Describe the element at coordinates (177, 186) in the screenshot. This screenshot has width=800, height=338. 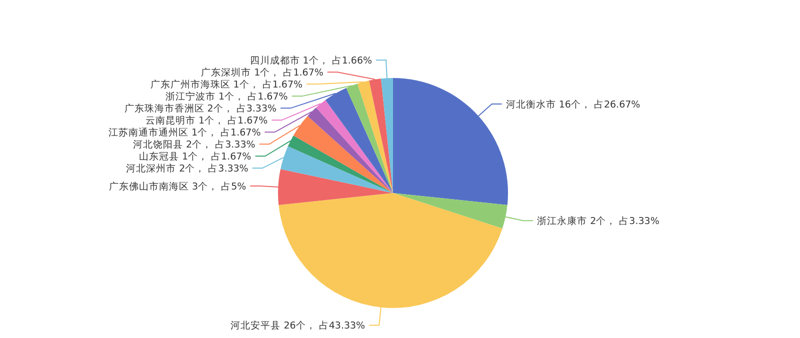
I see `slice-label: 广东佛山市南海区 3个， 占5%` at that location.